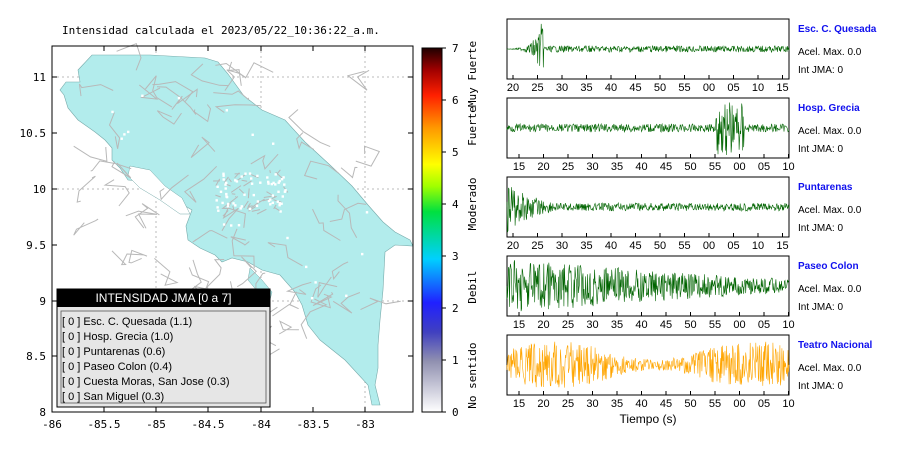 The width and height of the screenshot is (910, 460). I want to click on station-name: Paseo Colon, so click(828, 266).